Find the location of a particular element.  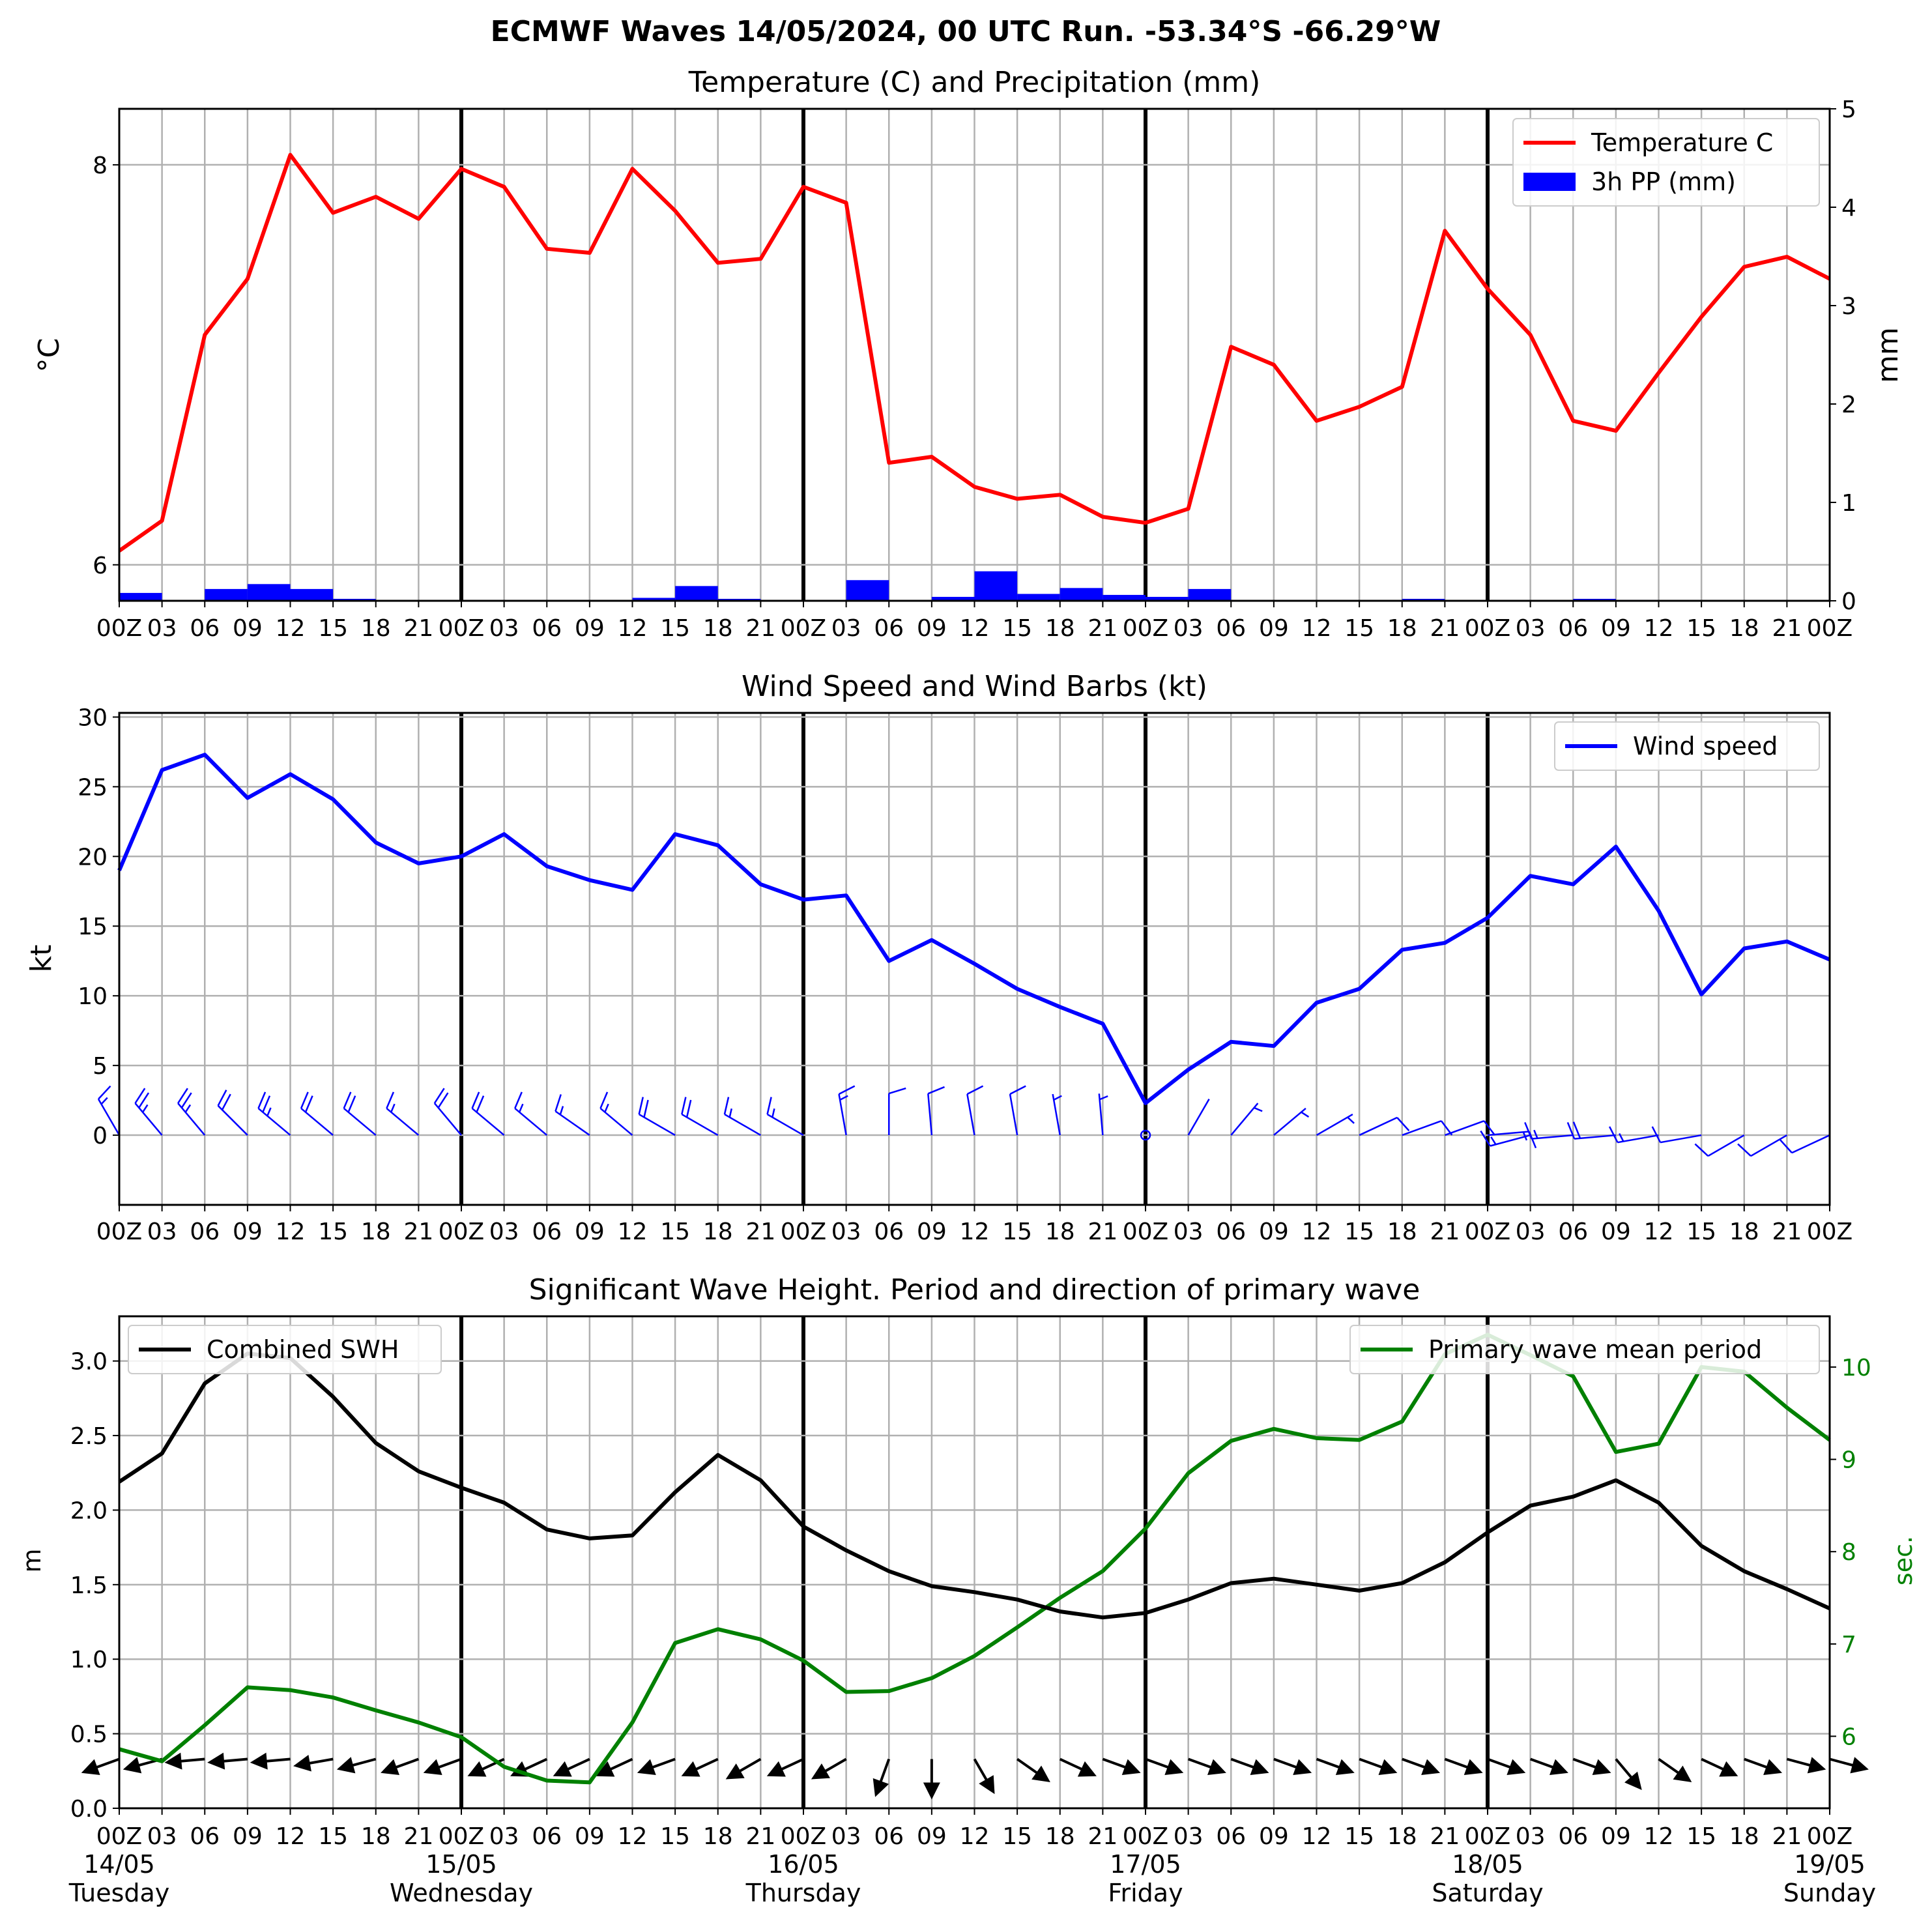

y-tick-label: 0.5 is located at coordinates (89, 1735).